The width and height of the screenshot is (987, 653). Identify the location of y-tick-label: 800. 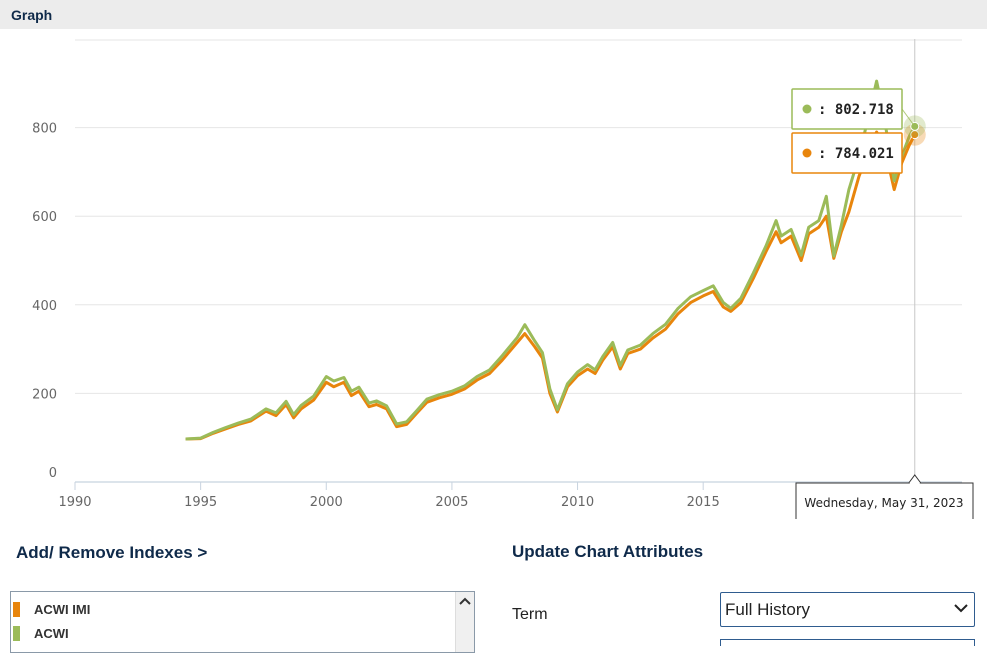
(44, 129).